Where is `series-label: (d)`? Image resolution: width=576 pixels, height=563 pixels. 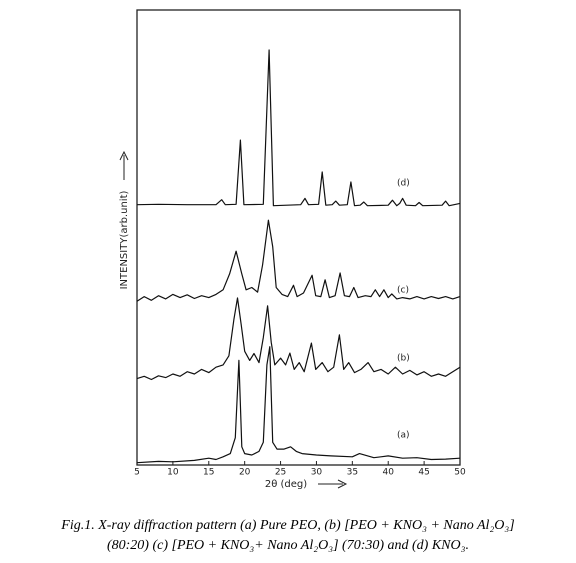 series-label: (d) is located at coordinates (403, 184).